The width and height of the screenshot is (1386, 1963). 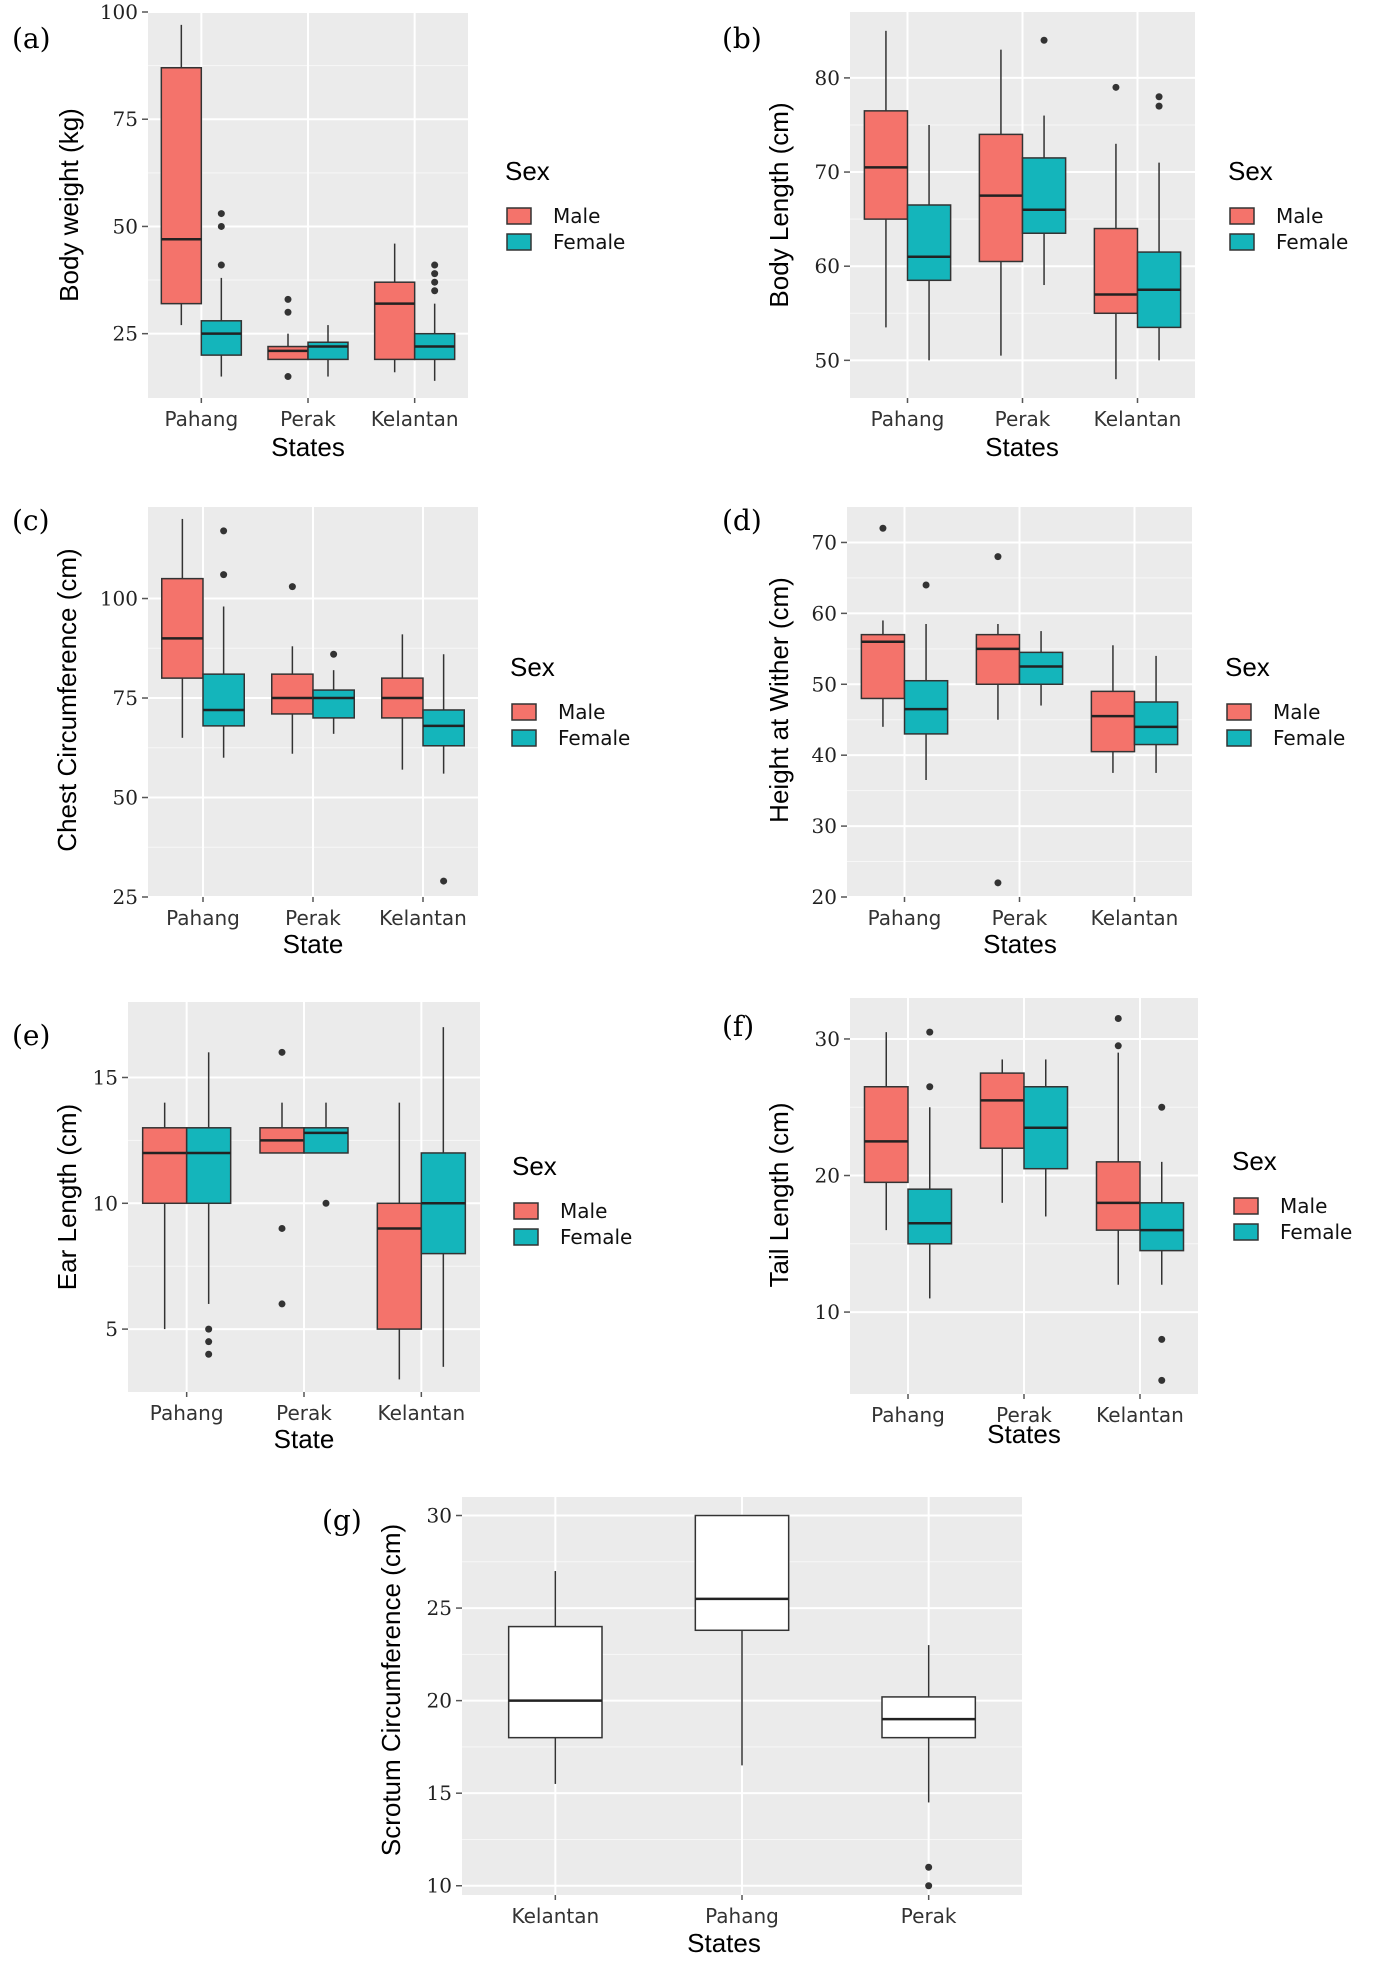 I want to click on legend-f: Sex Male Female, so click(x=1292, y=1195).